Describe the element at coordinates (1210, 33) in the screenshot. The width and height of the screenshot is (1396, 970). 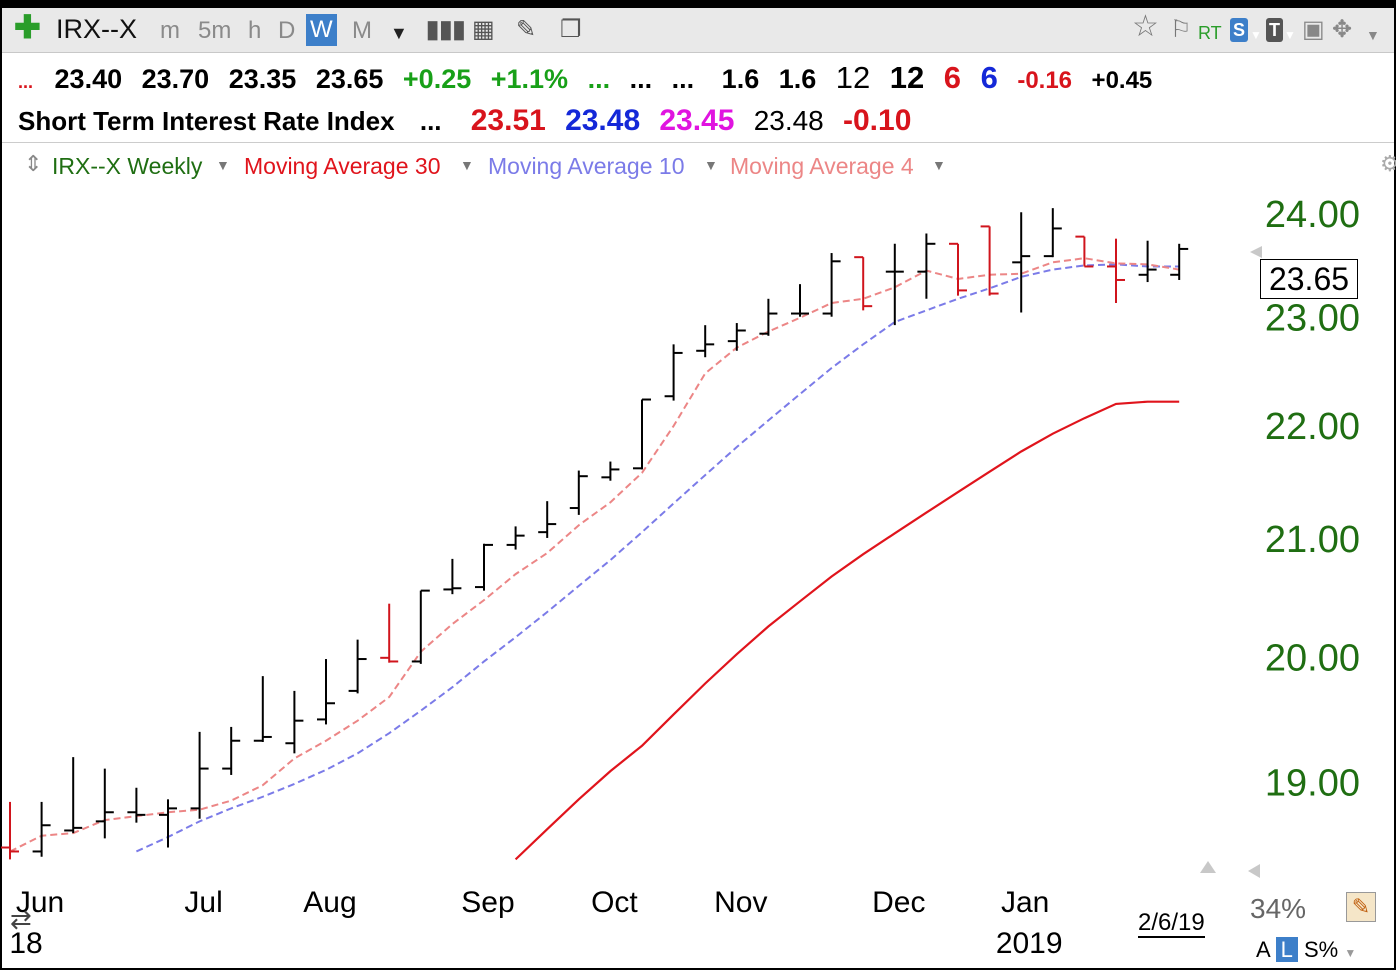
I see `realtime-label: RT` at that location.